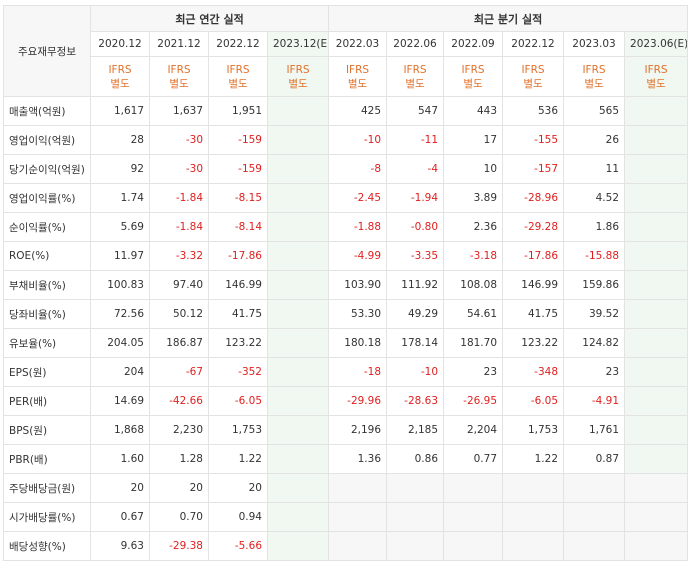 The image size is (690, 565). I want to click on annual-value-cell: -67, so click(179, 372).